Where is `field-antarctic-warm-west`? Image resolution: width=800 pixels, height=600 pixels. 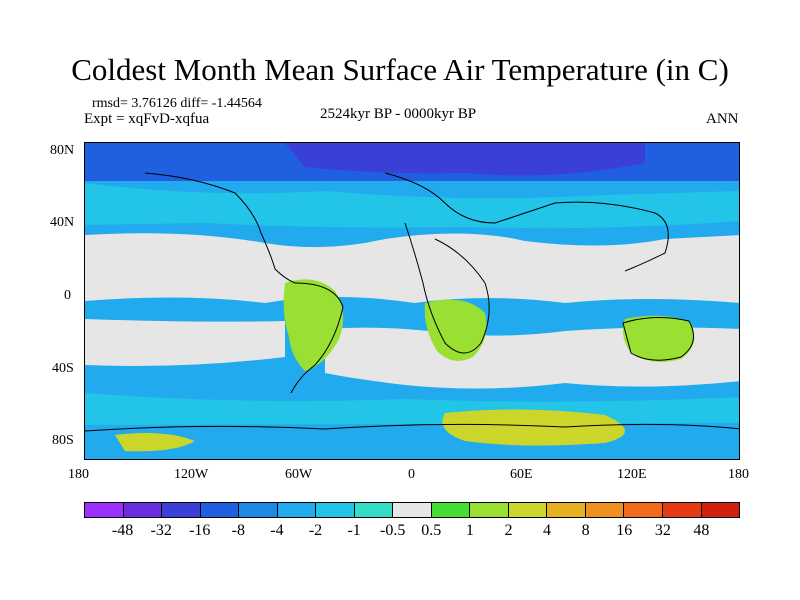
field-antarctic-warm-west is located at coordinates (155, 442).